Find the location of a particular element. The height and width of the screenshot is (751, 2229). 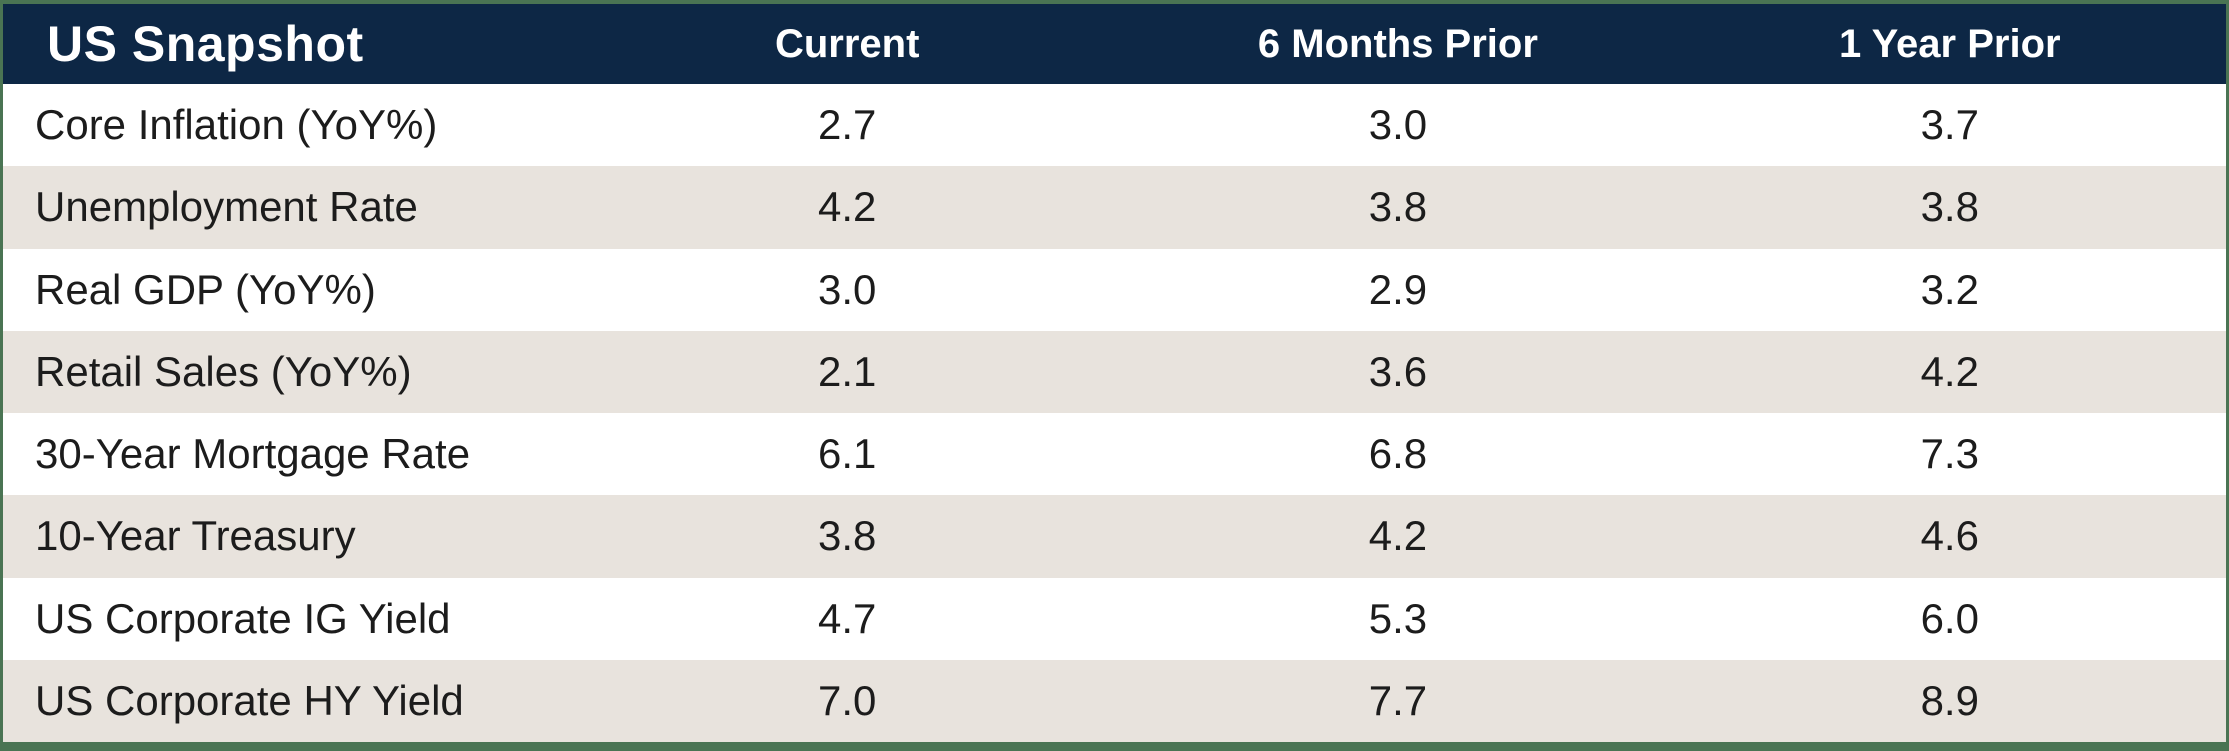

table-row: Real GDP (YoY%) 3.0 2.9 3.2 is located at coordinates (1114, 289).